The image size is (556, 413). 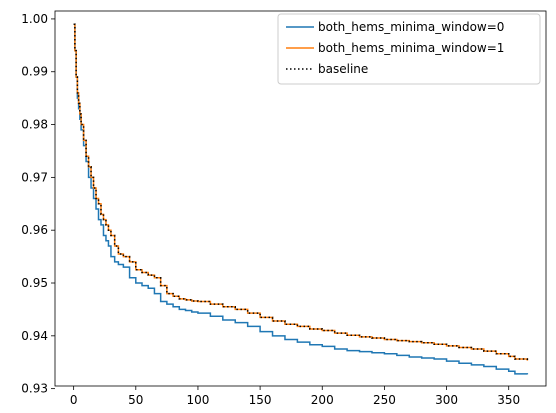 I want to click on y-axis: 0.93 0.94 0.95 0.96 0.97 0.98 0.99 1.00, so click(x=38, y=204).